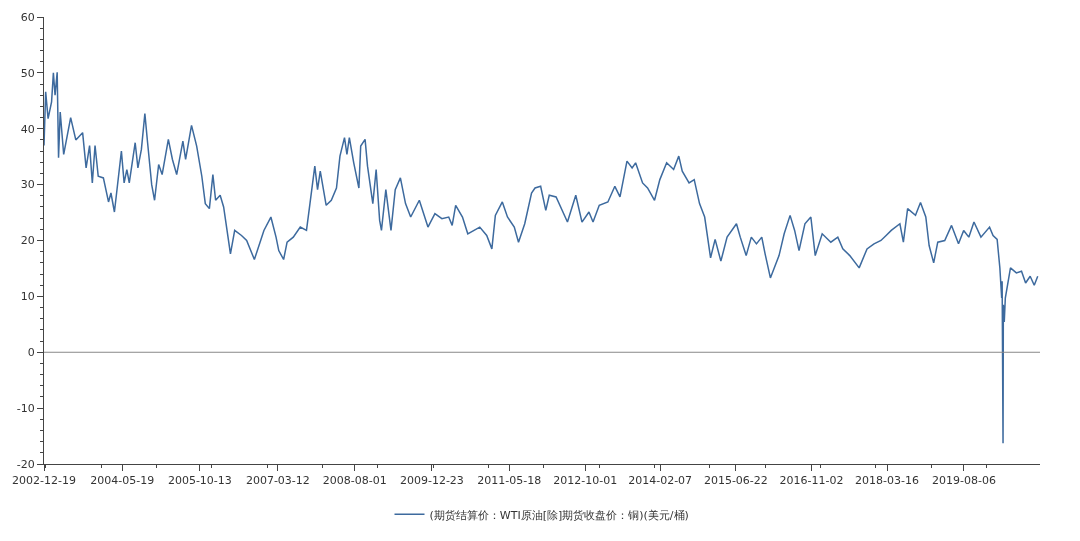  Describe the element at coordinates (31, 353) in the screenshot. I see `y-tick-label: 0` at that location.